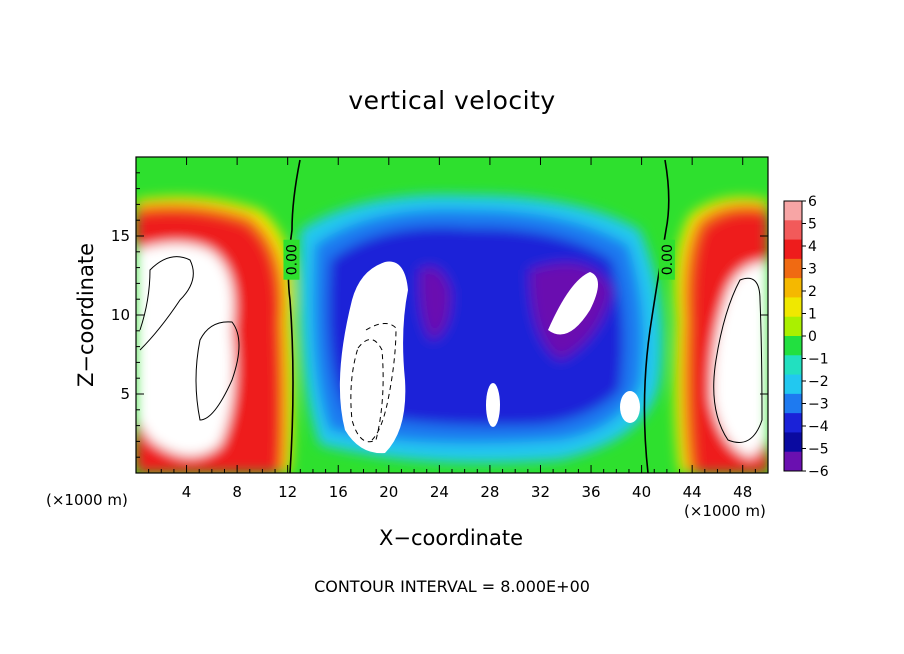 The image size is (904, 654). I want to click on contour-labels: 0.00 0.00, so click(479, 259).